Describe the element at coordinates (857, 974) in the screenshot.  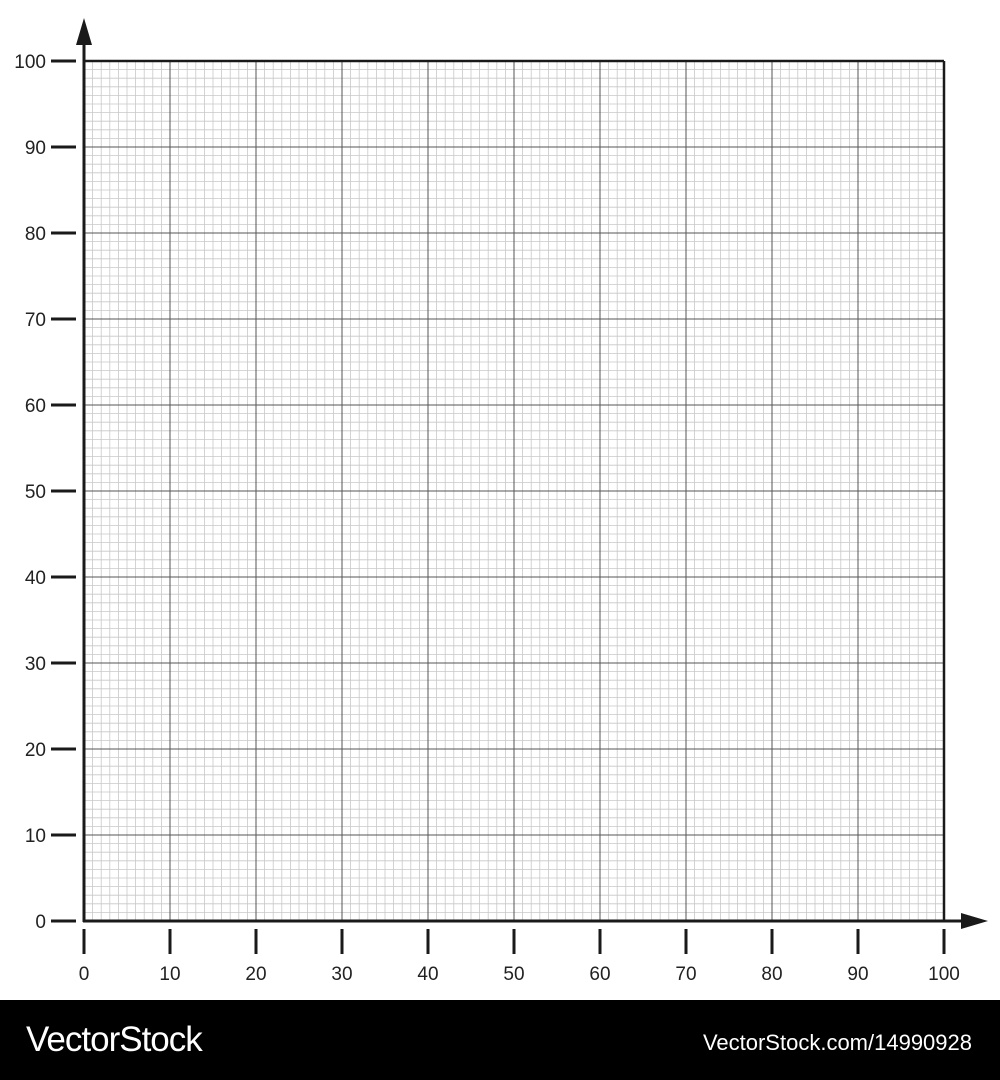
I see `x-tick-label: 90` at that location.